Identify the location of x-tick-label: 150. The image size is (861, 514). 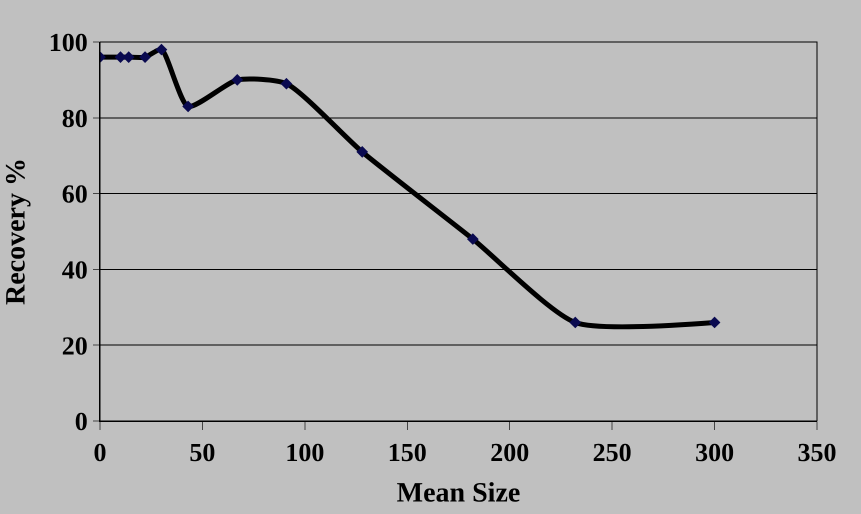
(407, 453).